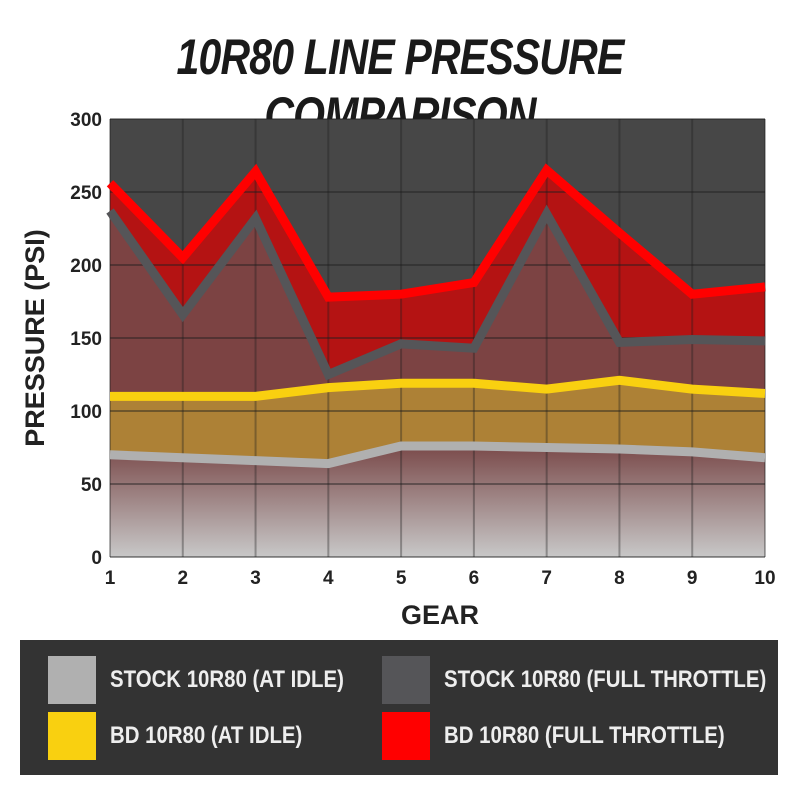 This screenshot has height=800, width=800. Describe the element at coordinates (605, 679) in the screenshot. I see `legend-label: STOCK 10R80 (FULL THROTTLE)` at that location.